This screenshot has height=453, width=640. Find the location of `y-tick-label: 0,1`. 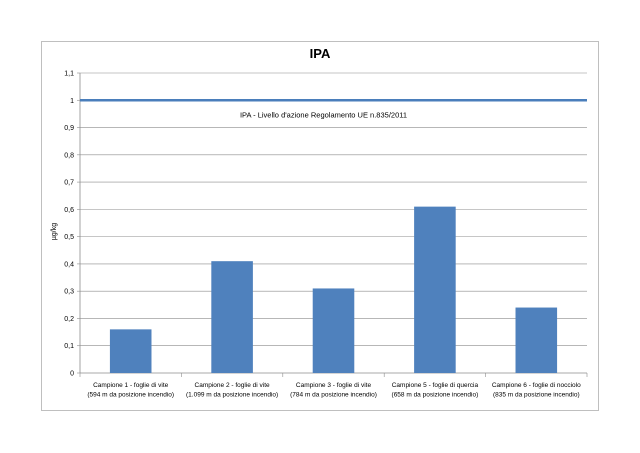

y-tick-label: 0,1 is located at coordinates (69, 346).